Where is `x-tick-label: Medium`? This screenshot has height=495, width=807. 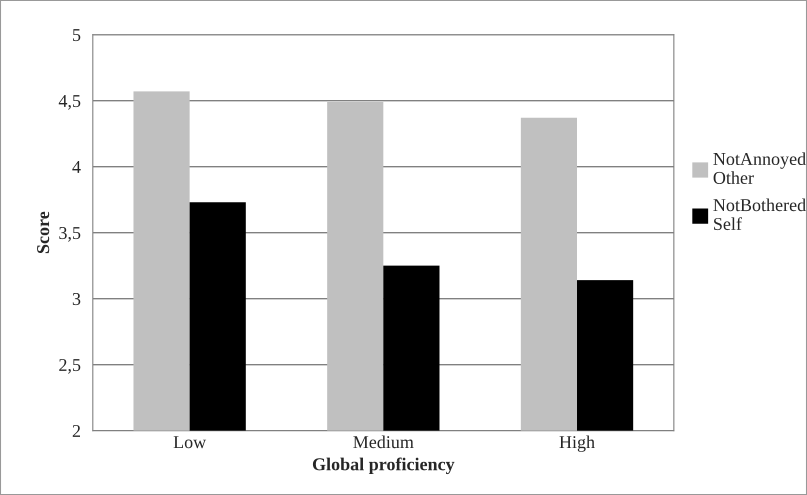 x-tick-label: Medium is located at coordinates (383, 442).